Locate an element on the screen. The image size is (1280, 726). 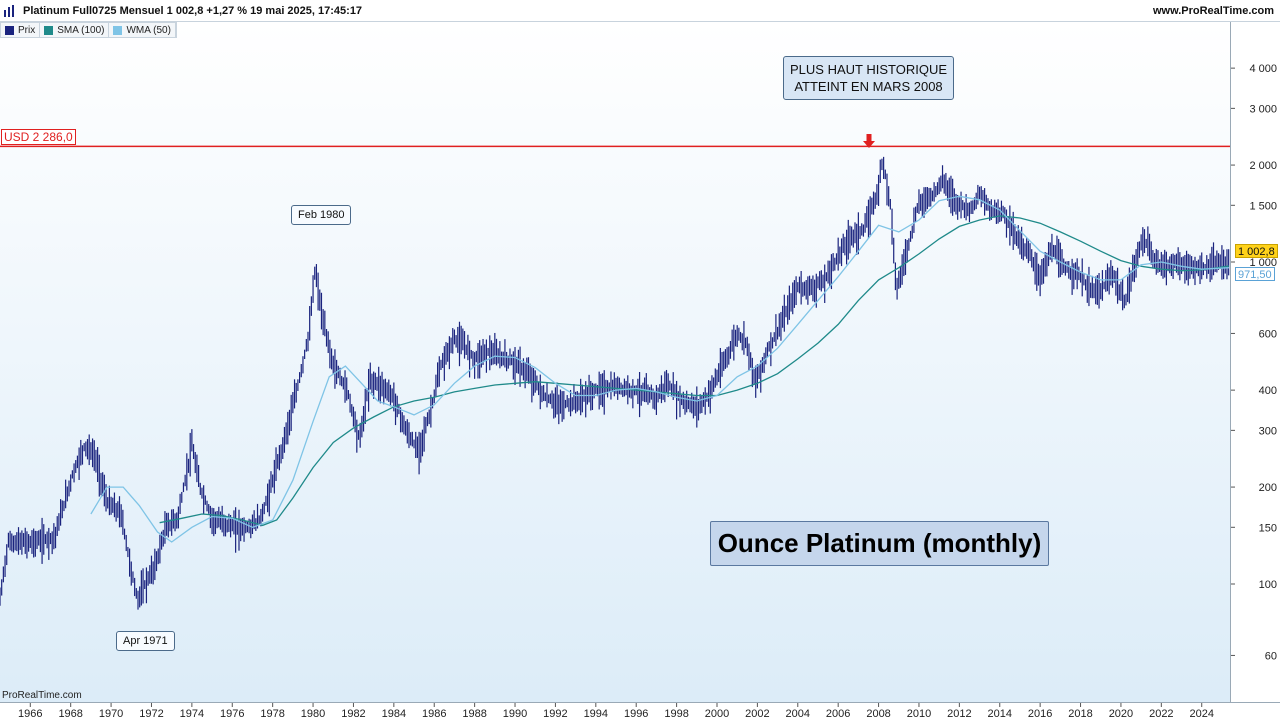
y-tick-label: 1 000 is located at coordinates (1263, 263).